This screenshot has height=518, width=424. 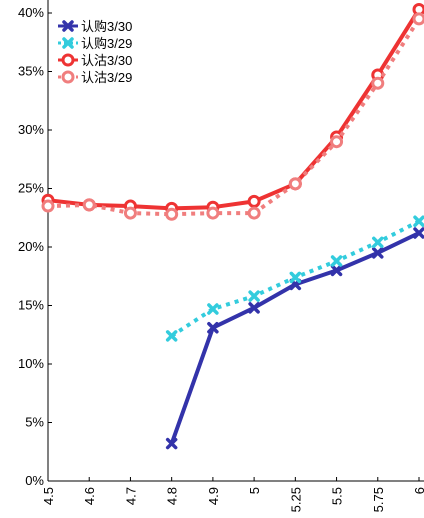 I want to click on y-tick-label: 10%, so click(x=31, y=363).